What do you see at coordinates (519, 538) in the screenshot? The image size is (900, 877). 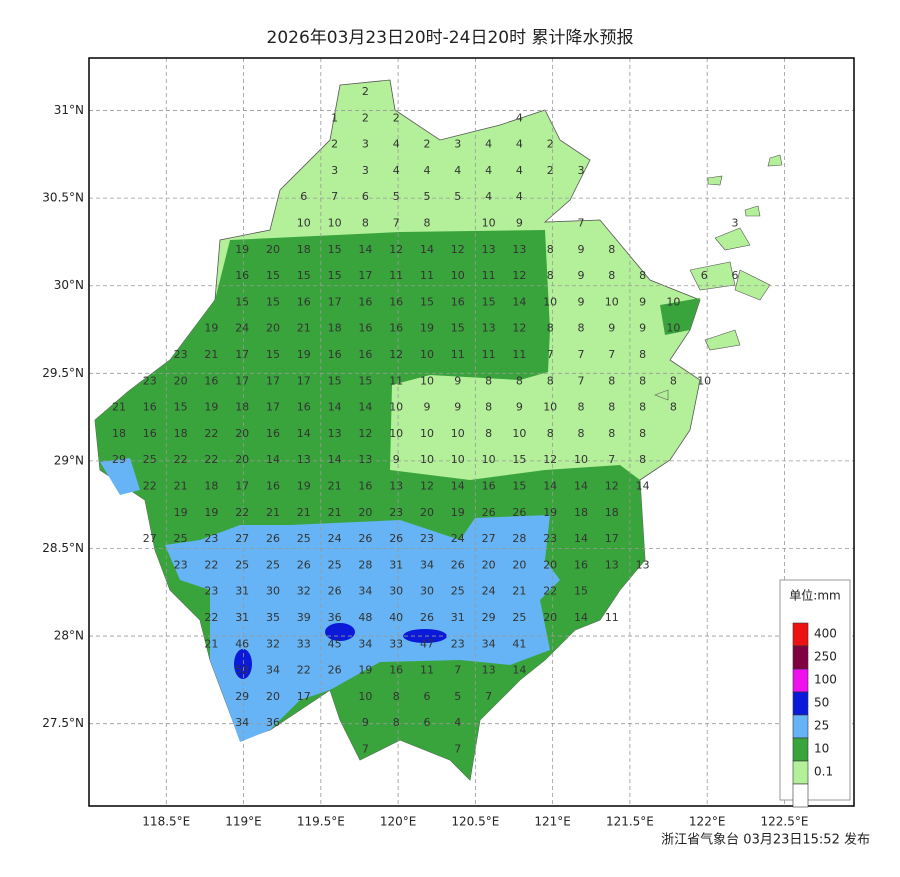 I see `grid-value: 28` at bounding box center [519, 538].